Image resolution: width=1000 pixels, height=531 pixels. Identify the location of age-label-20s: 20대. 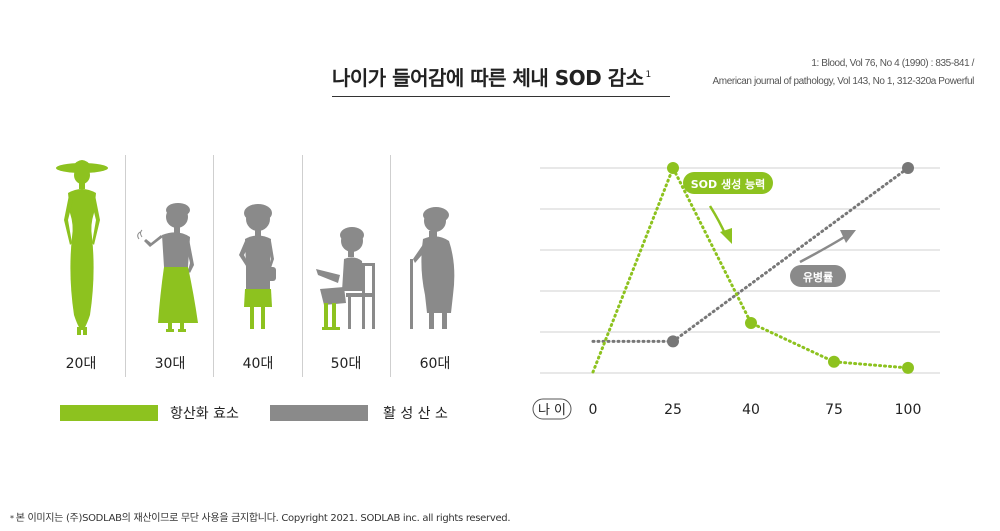
(81, 364).